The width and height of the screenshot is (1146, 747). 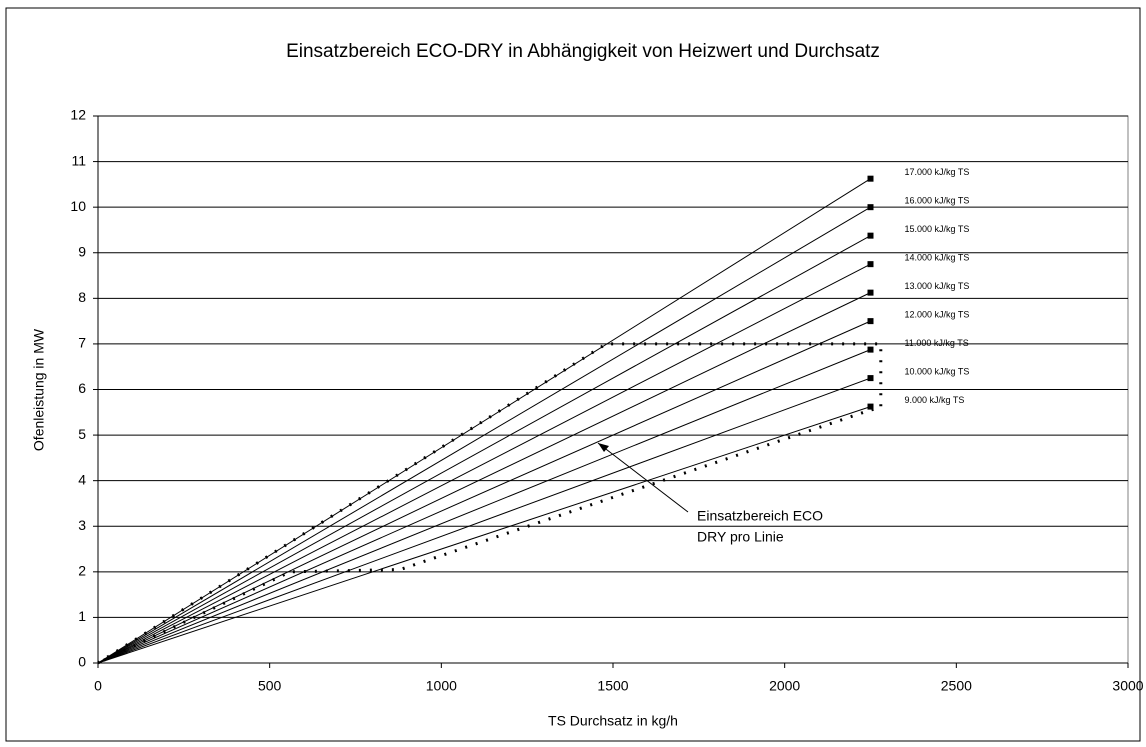 I want to click on annotation: DRY pro Linie, so click(x=740, y=537).